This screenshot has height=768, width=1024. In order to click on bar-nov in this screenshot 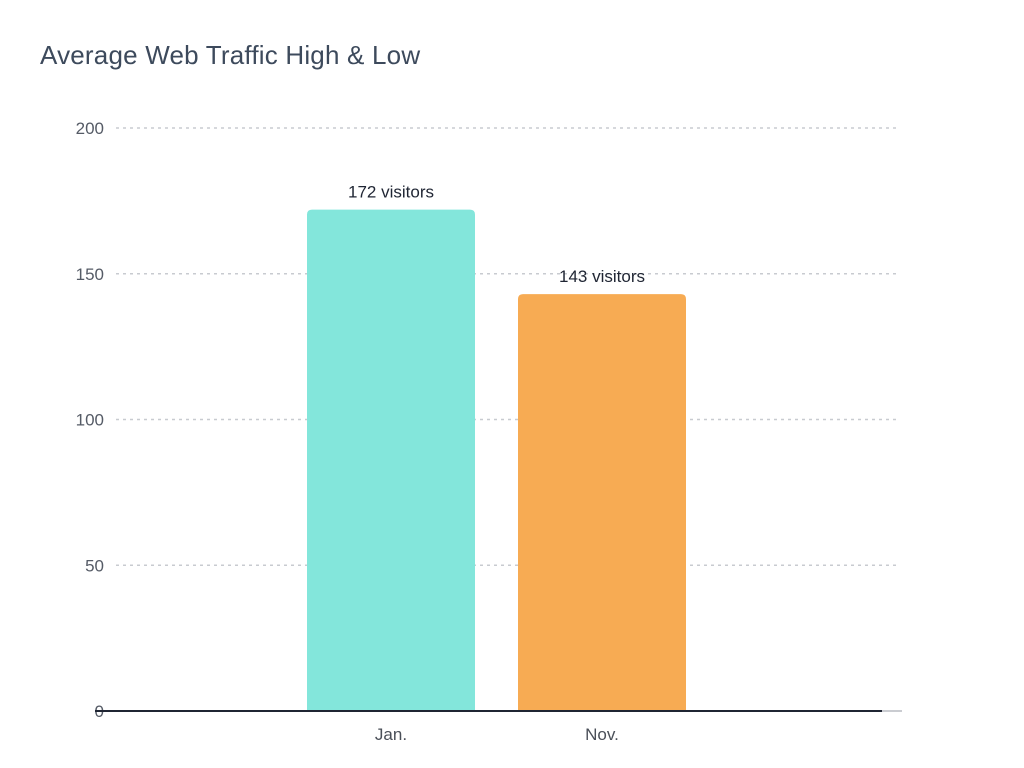, I will do `click(602, 502)`.